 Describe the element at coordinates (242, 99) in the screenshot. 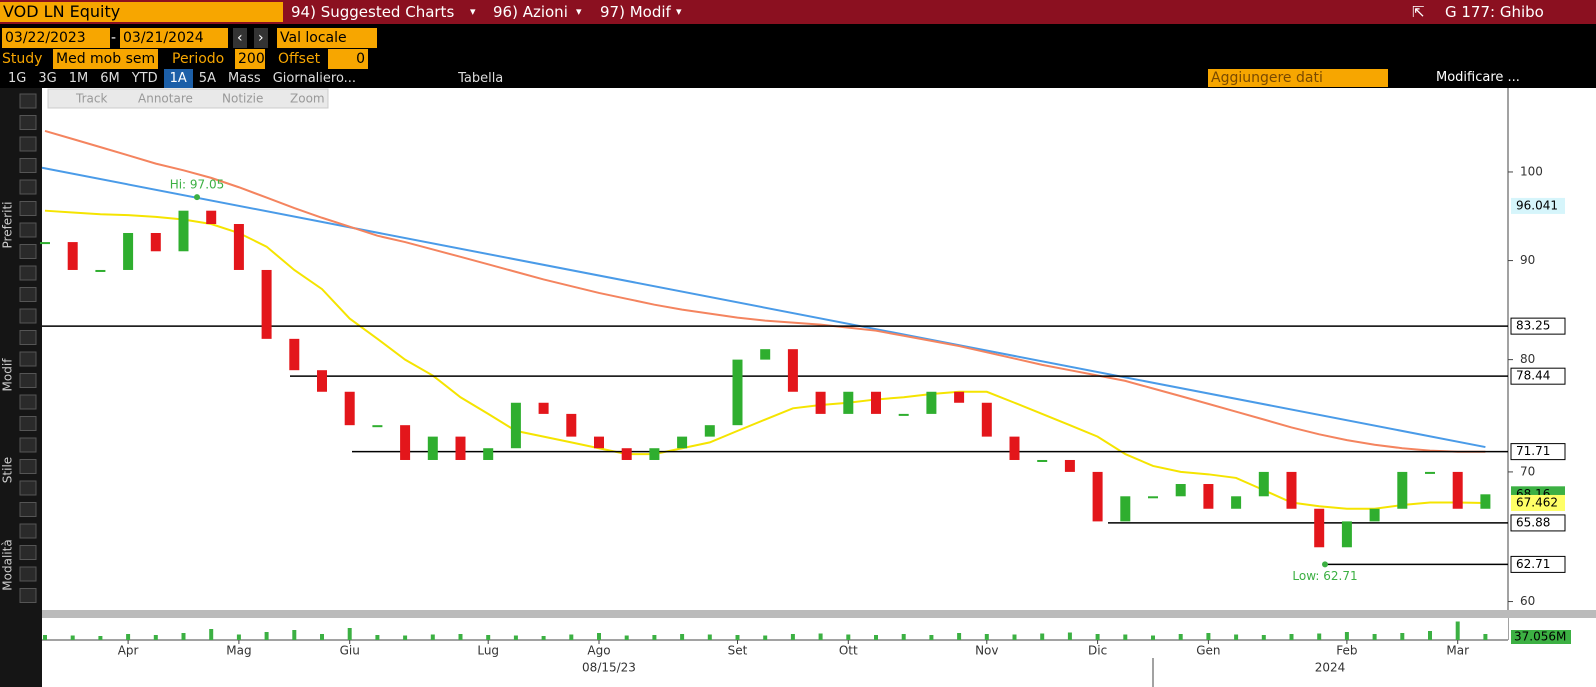

I see `chart-tool: Notizie` at that location.